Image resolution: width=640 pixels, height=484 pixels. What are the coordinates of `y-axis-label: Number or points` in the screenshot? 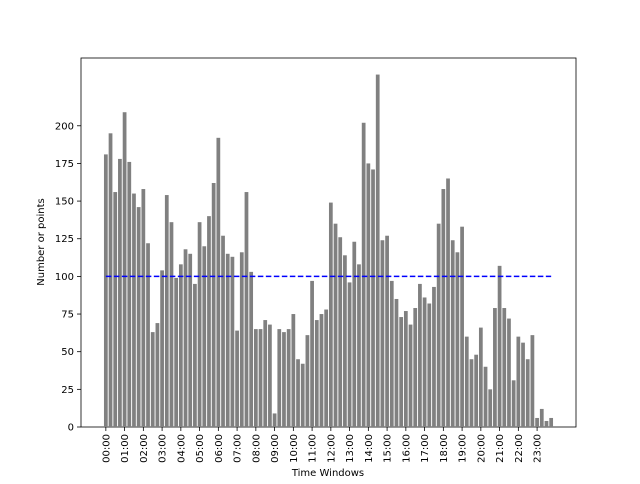 It's located at (41, 241).